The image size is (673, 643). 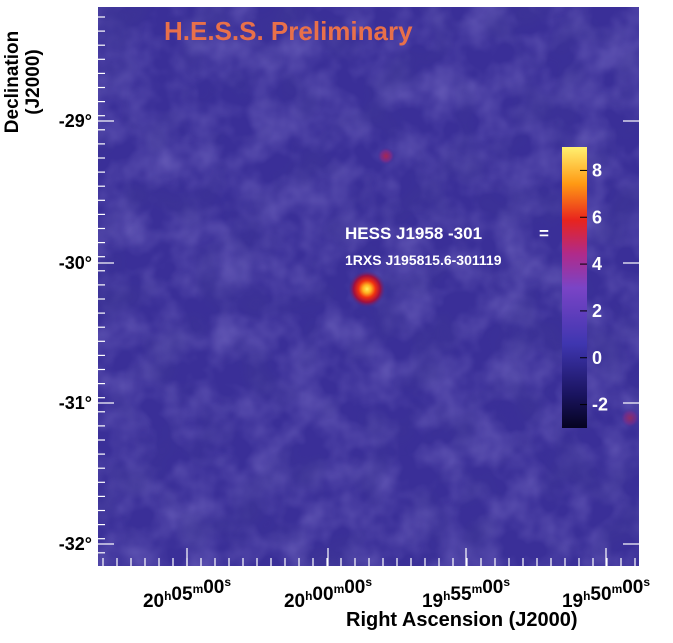 I want to click on colorbar-tick-label: 8, so click(x=597, y=170).